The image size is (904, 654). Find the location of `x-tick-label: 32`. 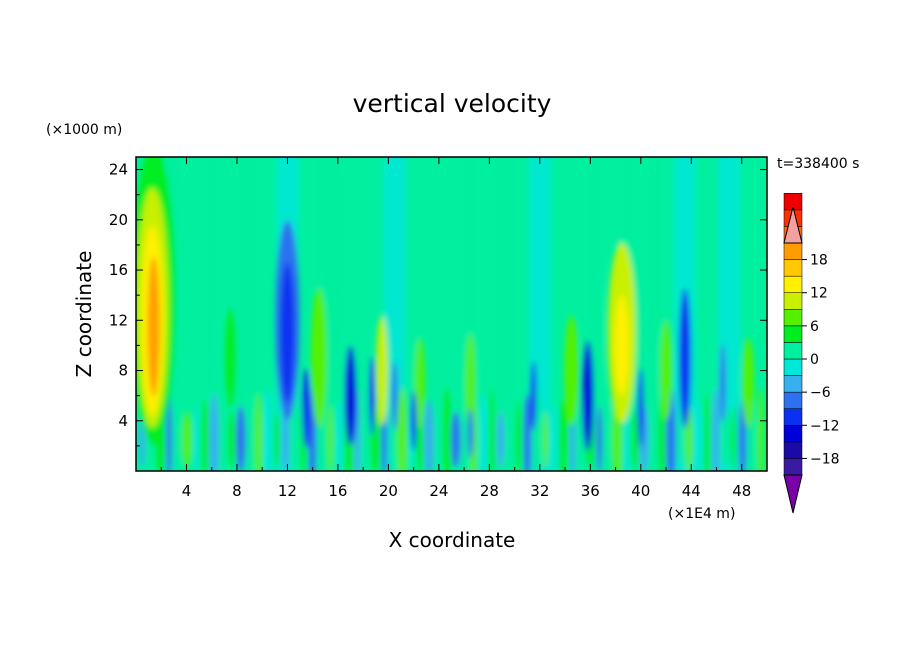

x-tick-label: 32 is located at coordinates (539, 491).